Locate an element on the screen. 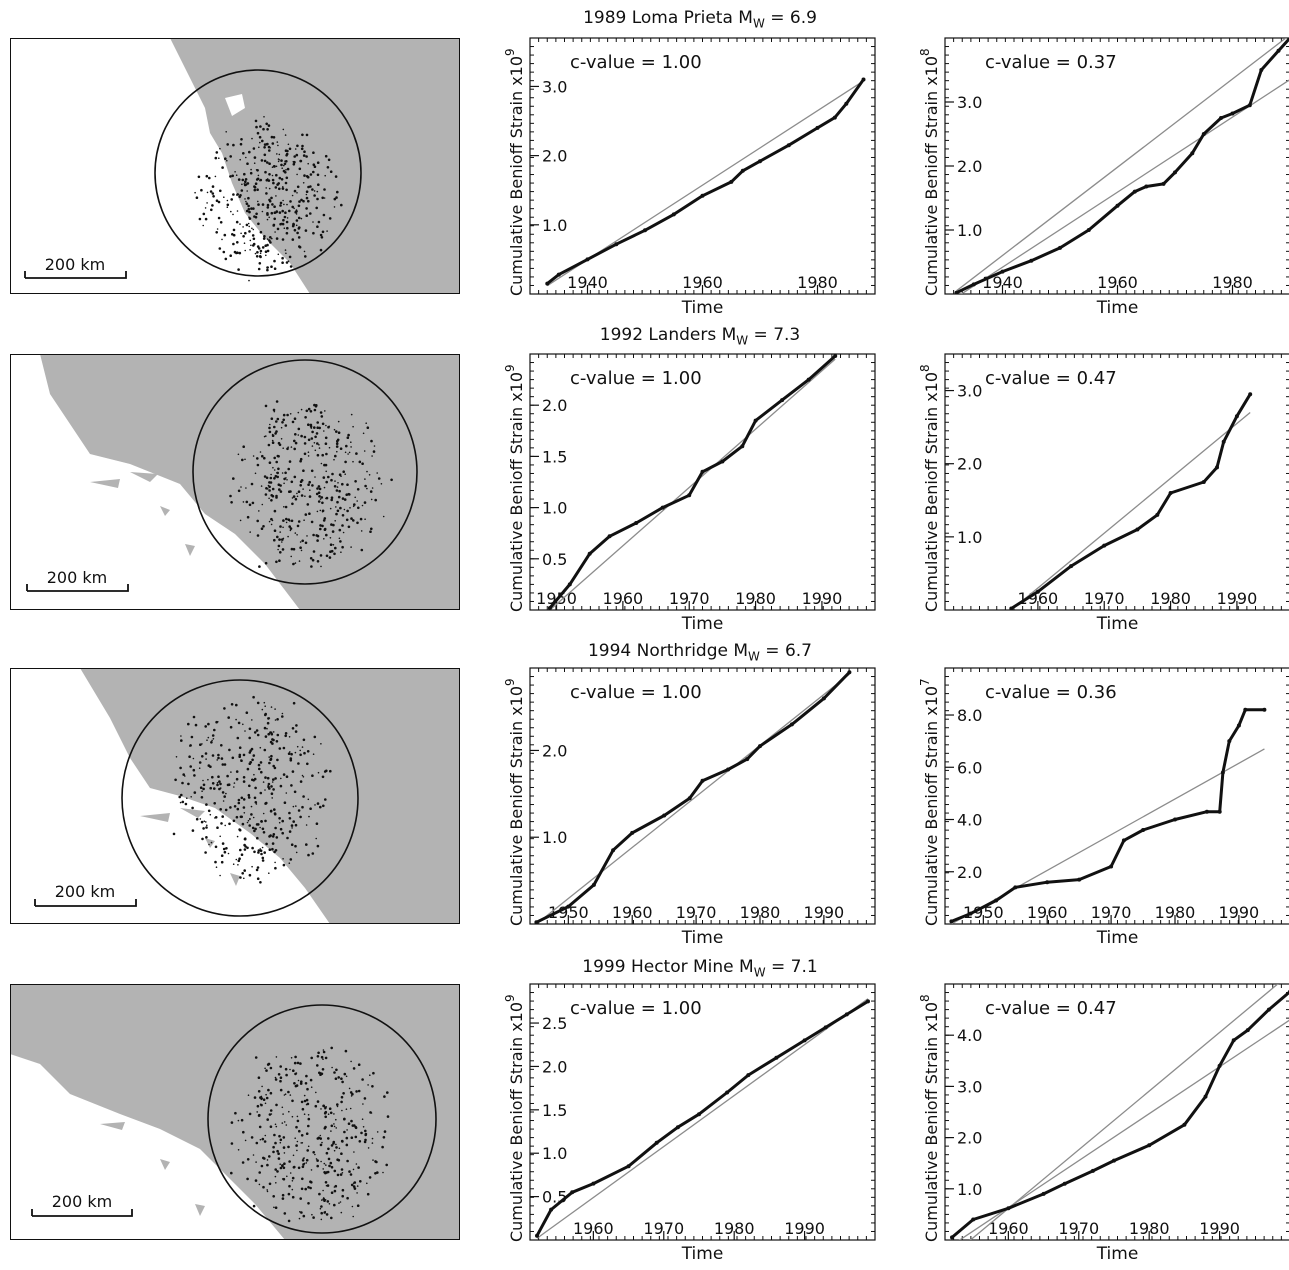 The image size is (1289, 1270). y-tick-label: 2.0 is located at coordinates (554, 1066).